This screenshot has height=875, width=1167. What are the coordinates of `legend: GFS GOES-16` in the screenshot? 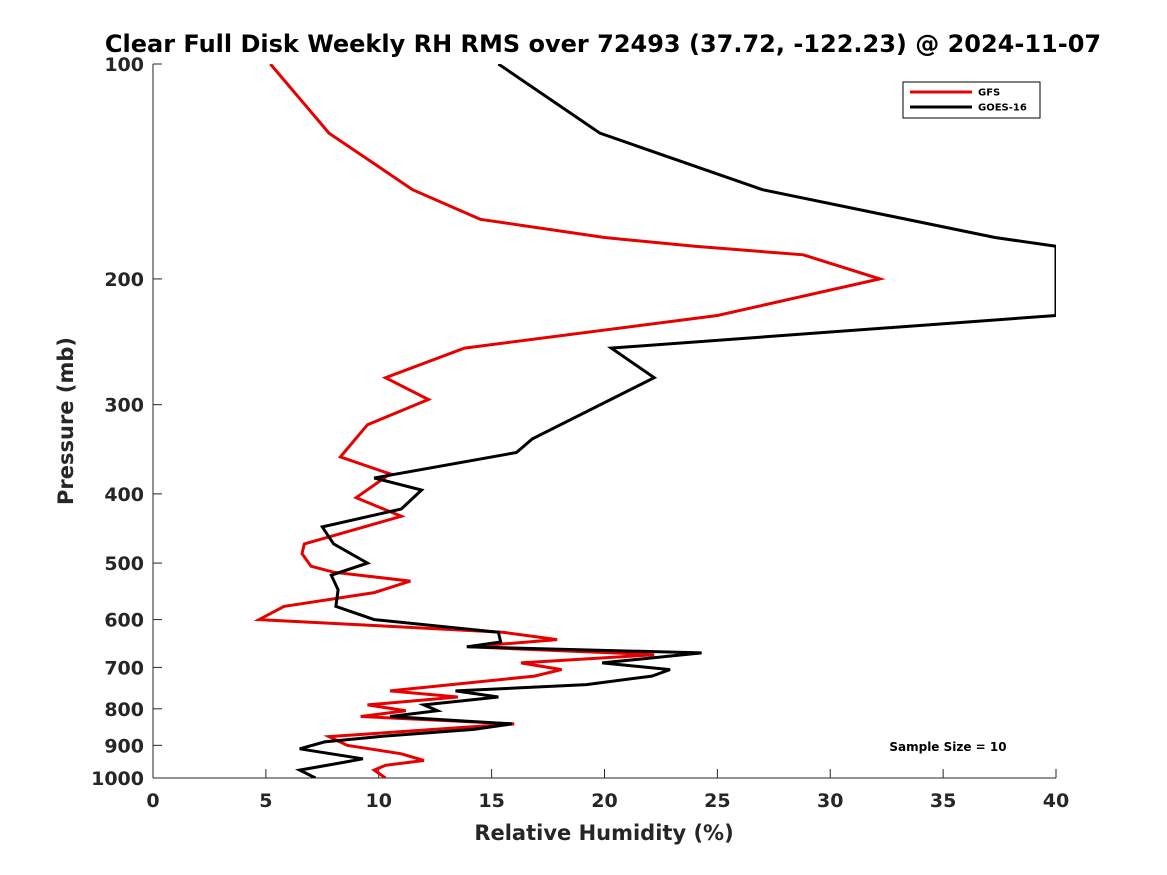 It's located at (971, 100).